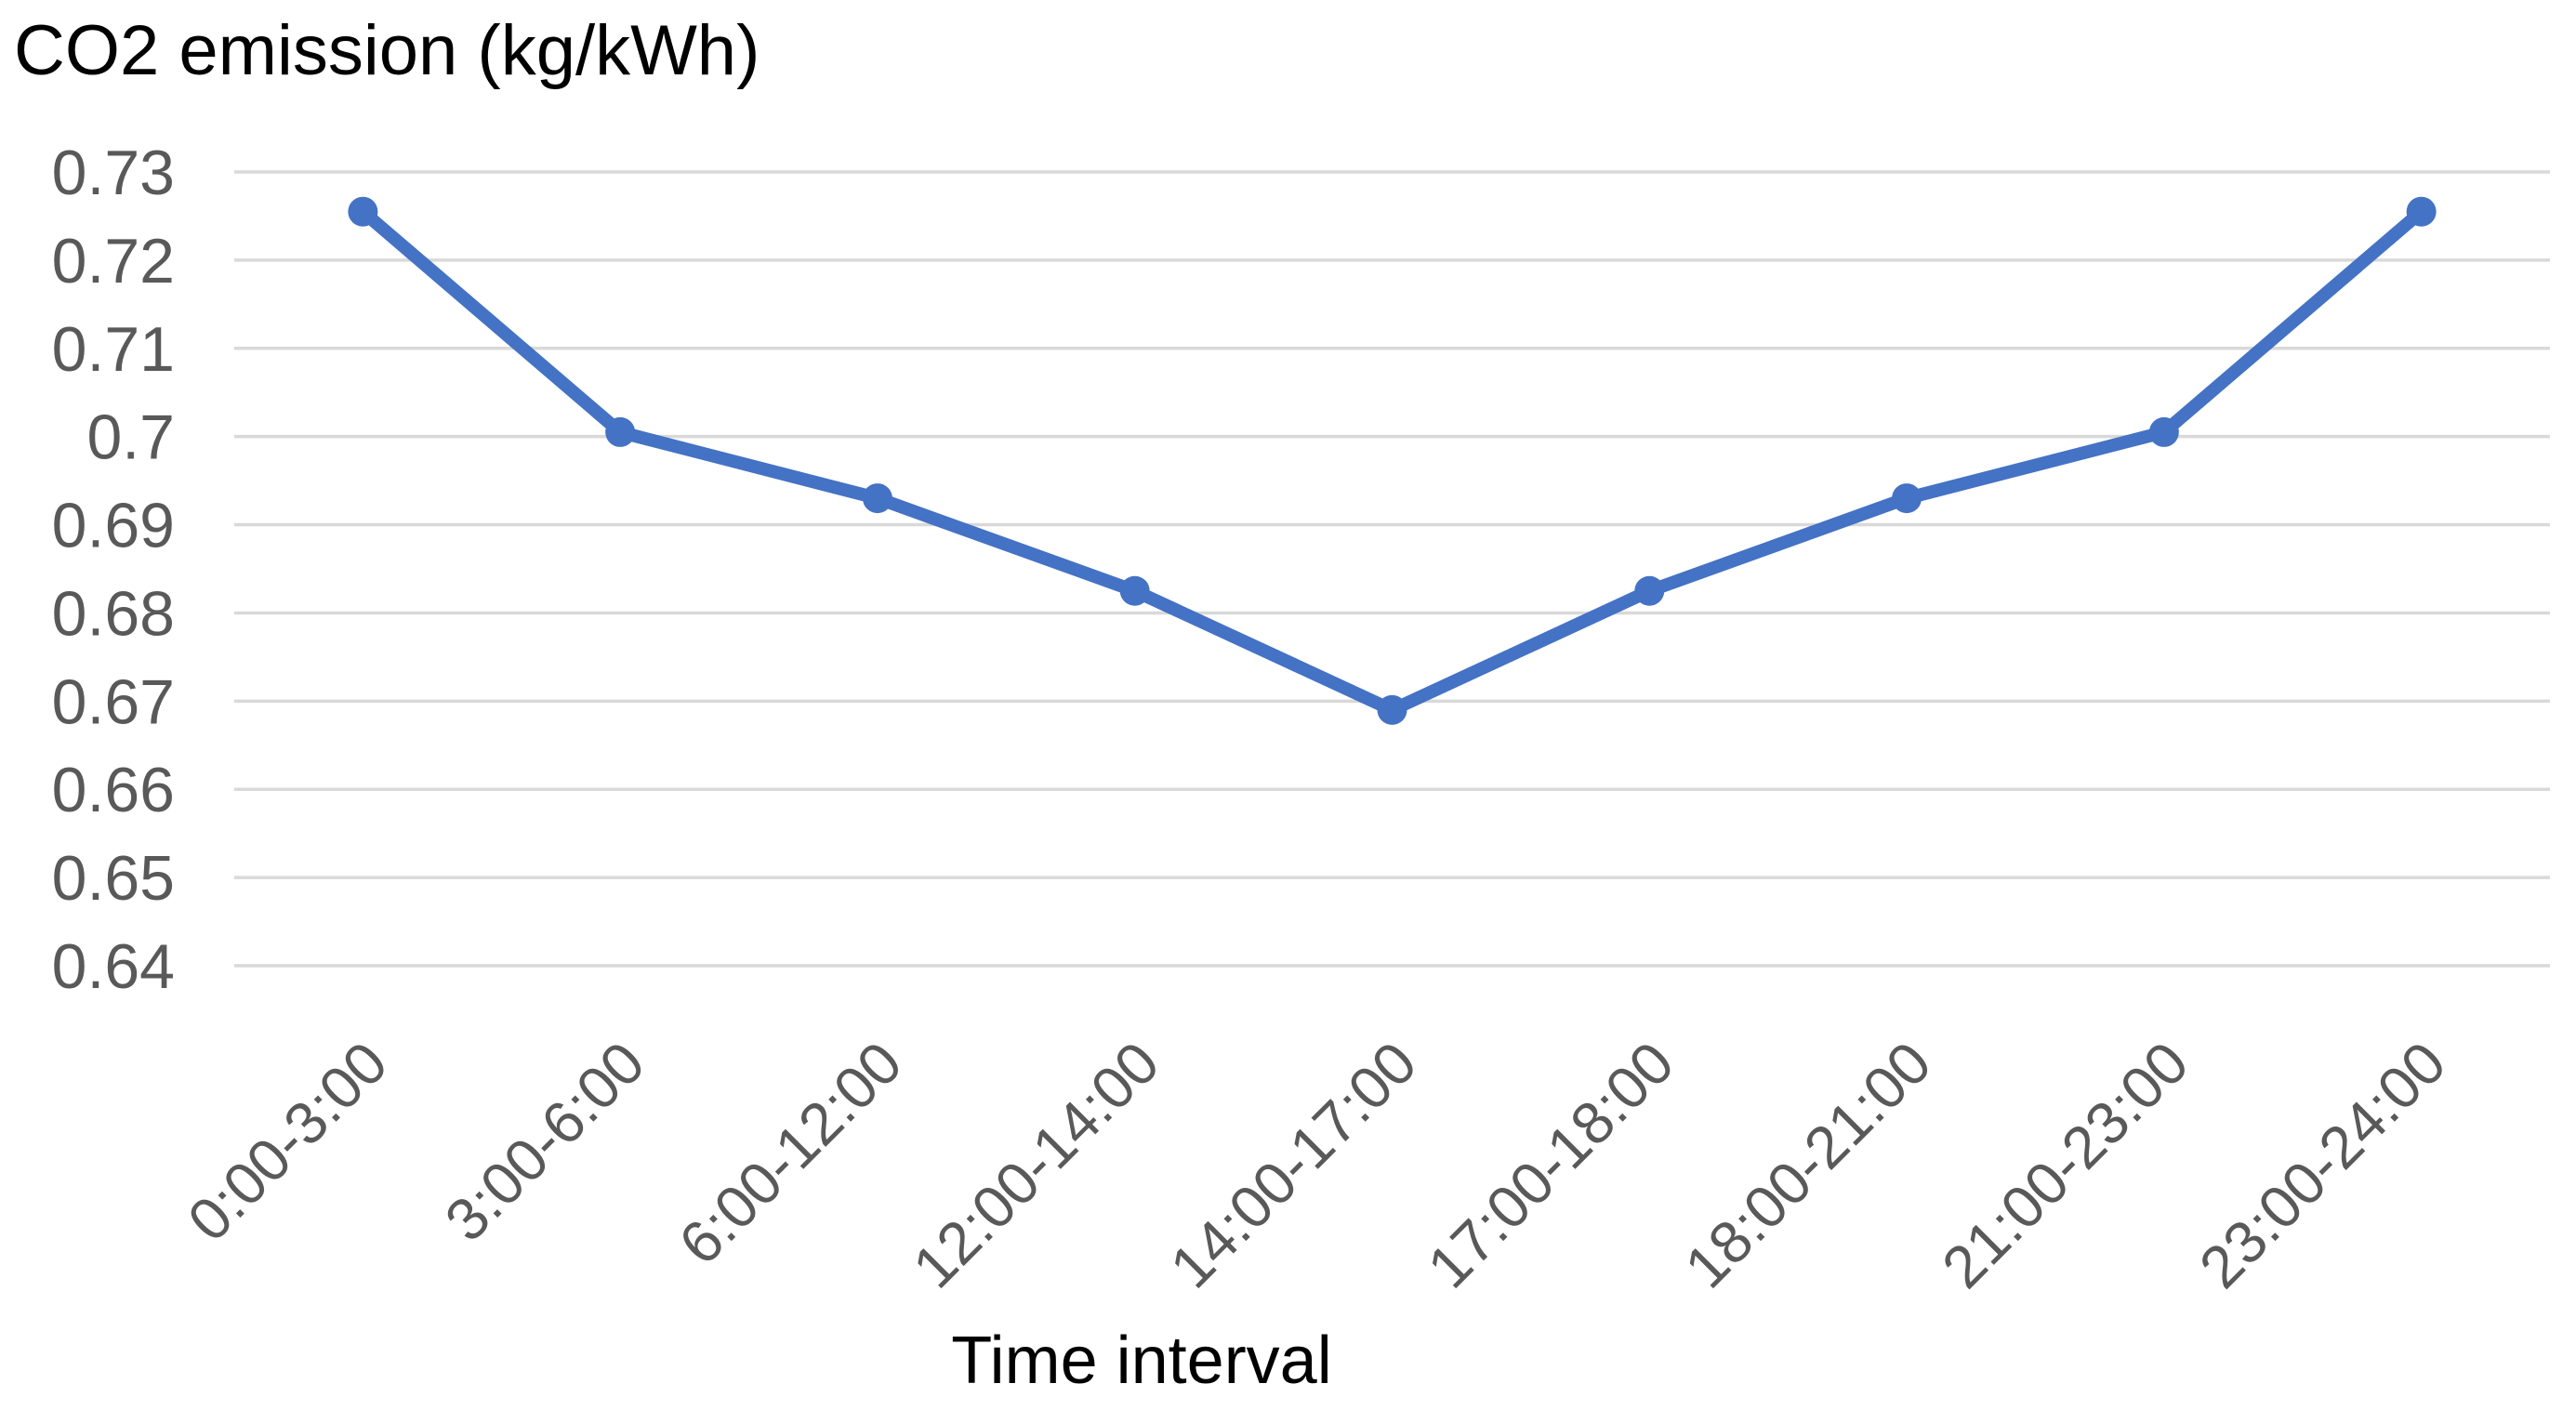 This screenshot has width=2576, height=1410. What do you see at coordinates (113, 790) in the screenshot?
I see `y-tick-label: 0.66` at bounding box center [113, 790].